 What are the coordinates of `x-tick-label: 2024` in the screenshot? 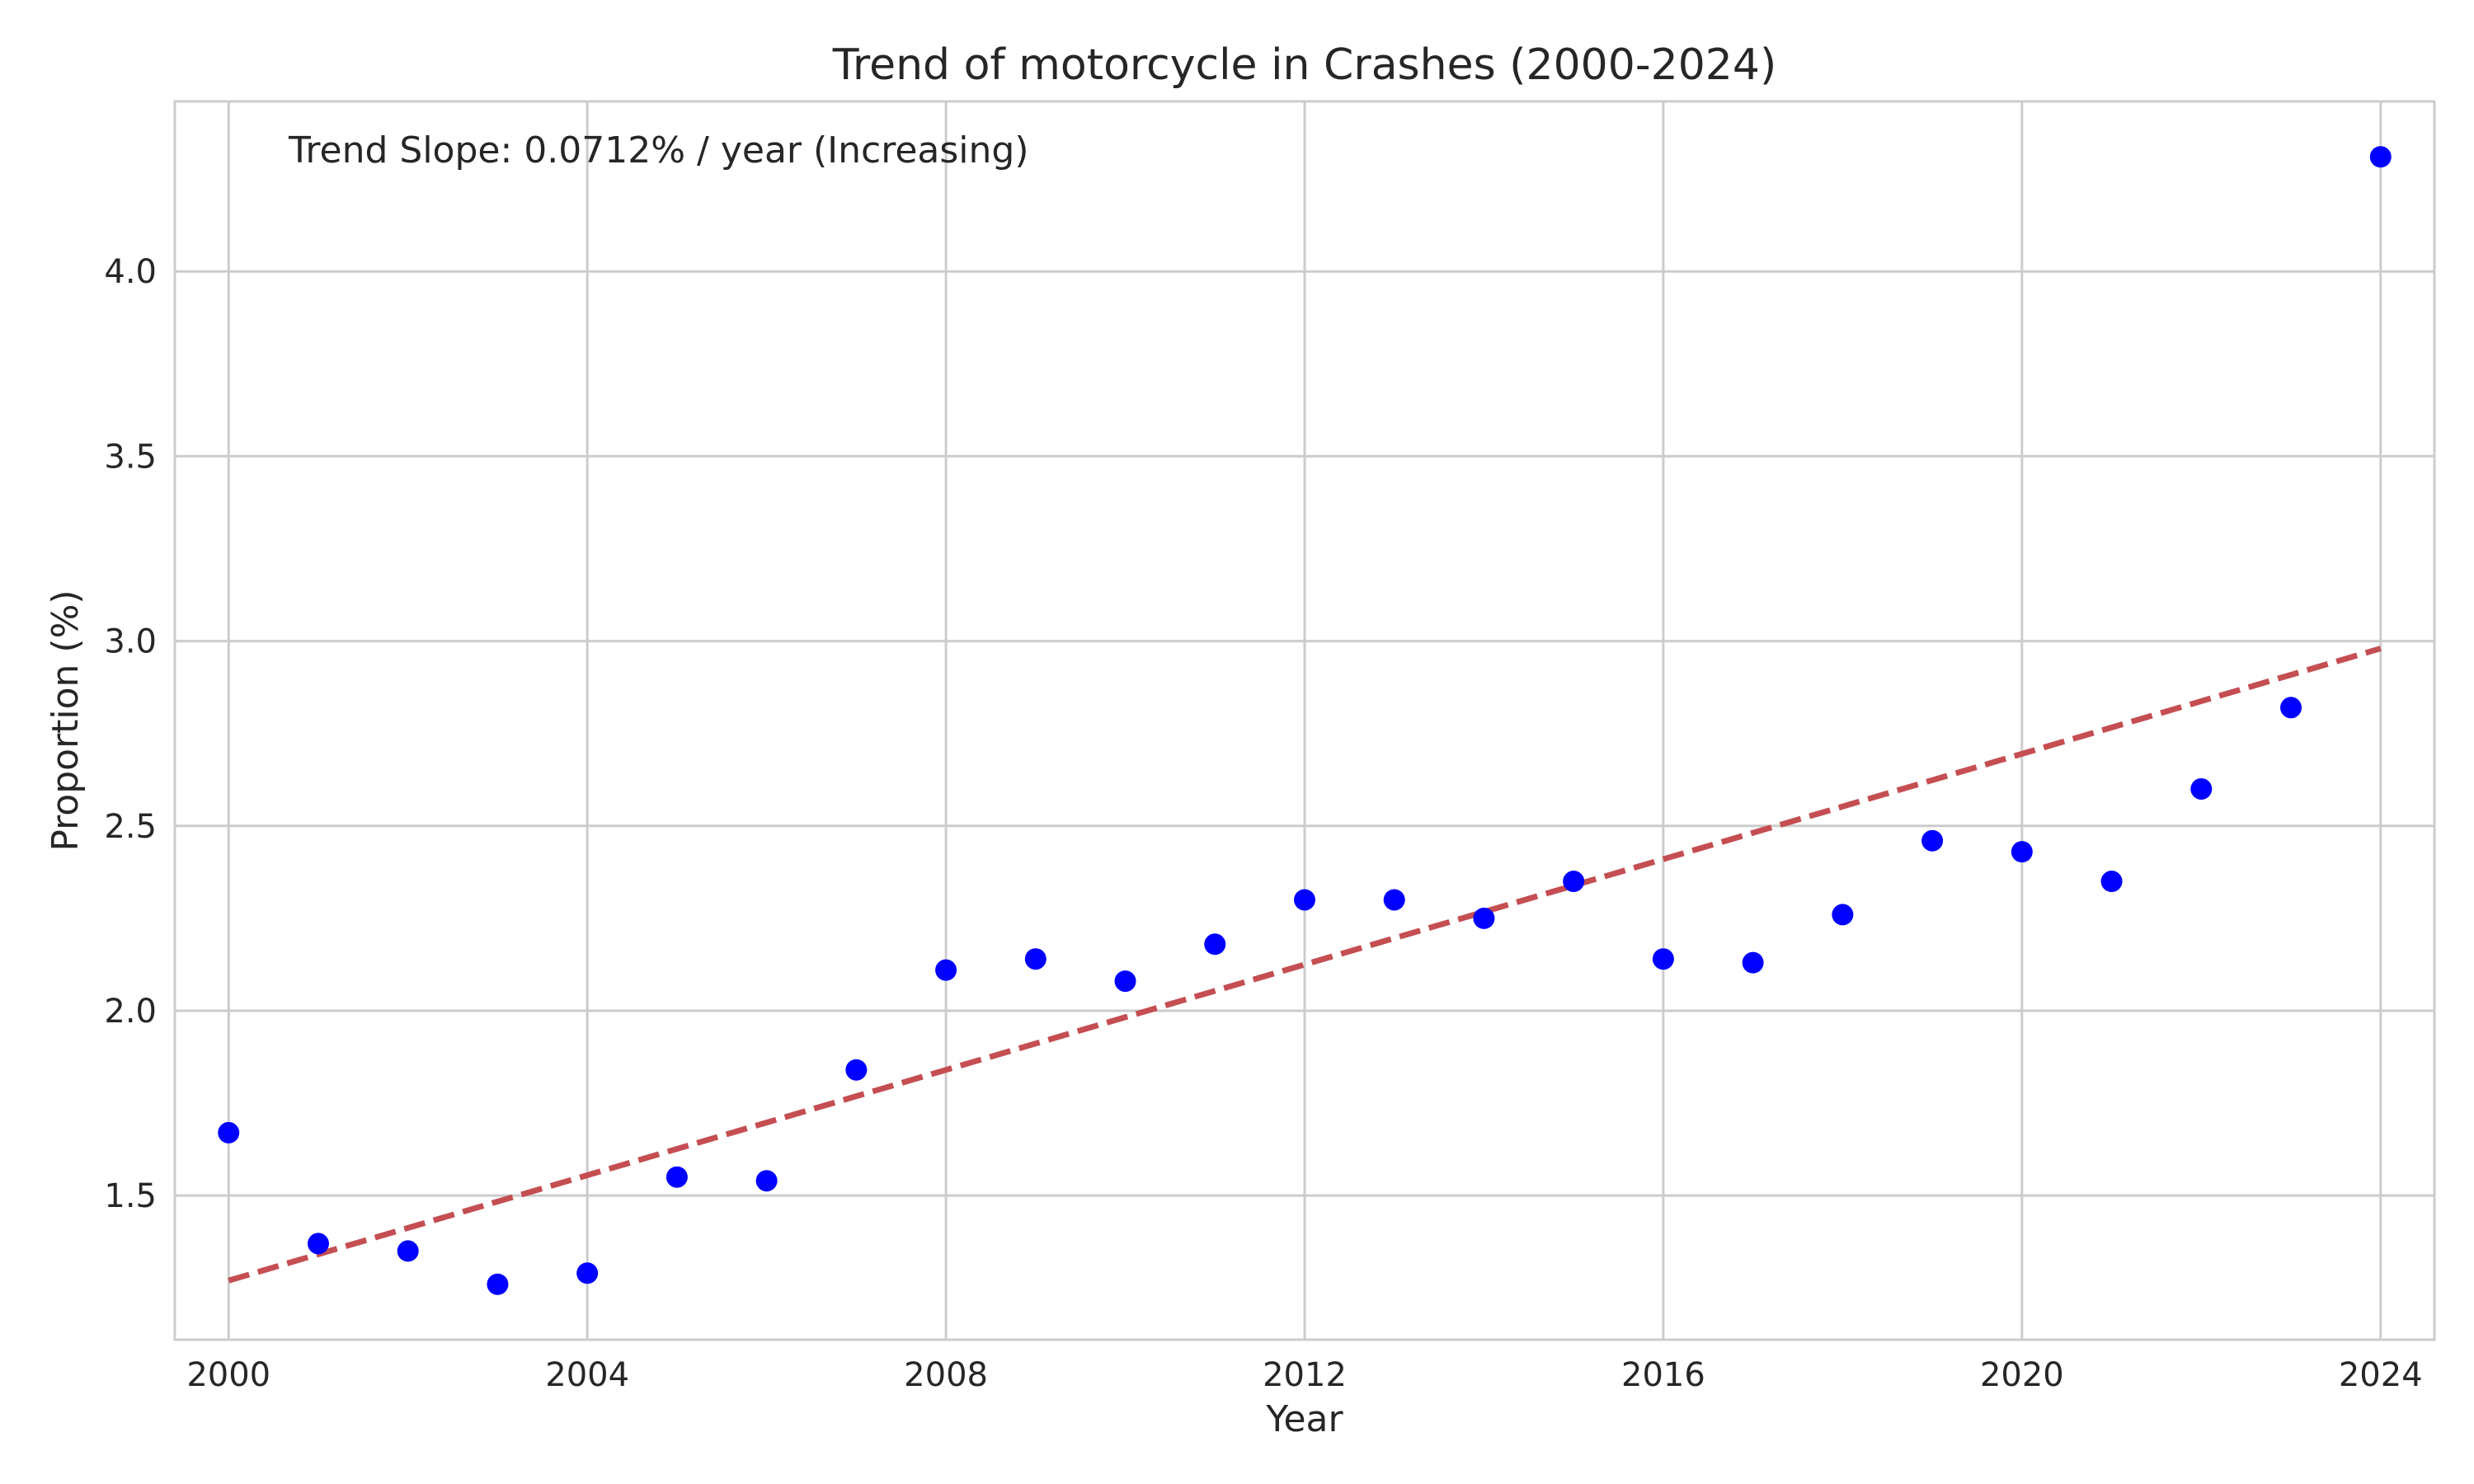 It's located at (2381, 1375).